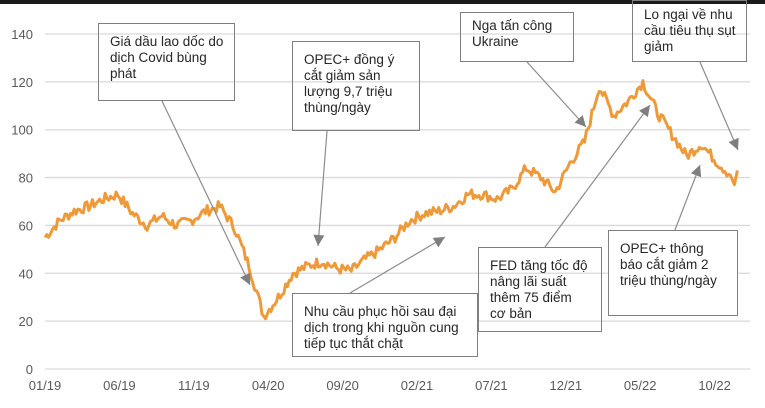 Image resolution: width=765 pixels, height=408 pixels. What do you see at coordinates (22, 34) in the screenshot?
I see `y-tick-label: 140` at bounding box center [22, 34].